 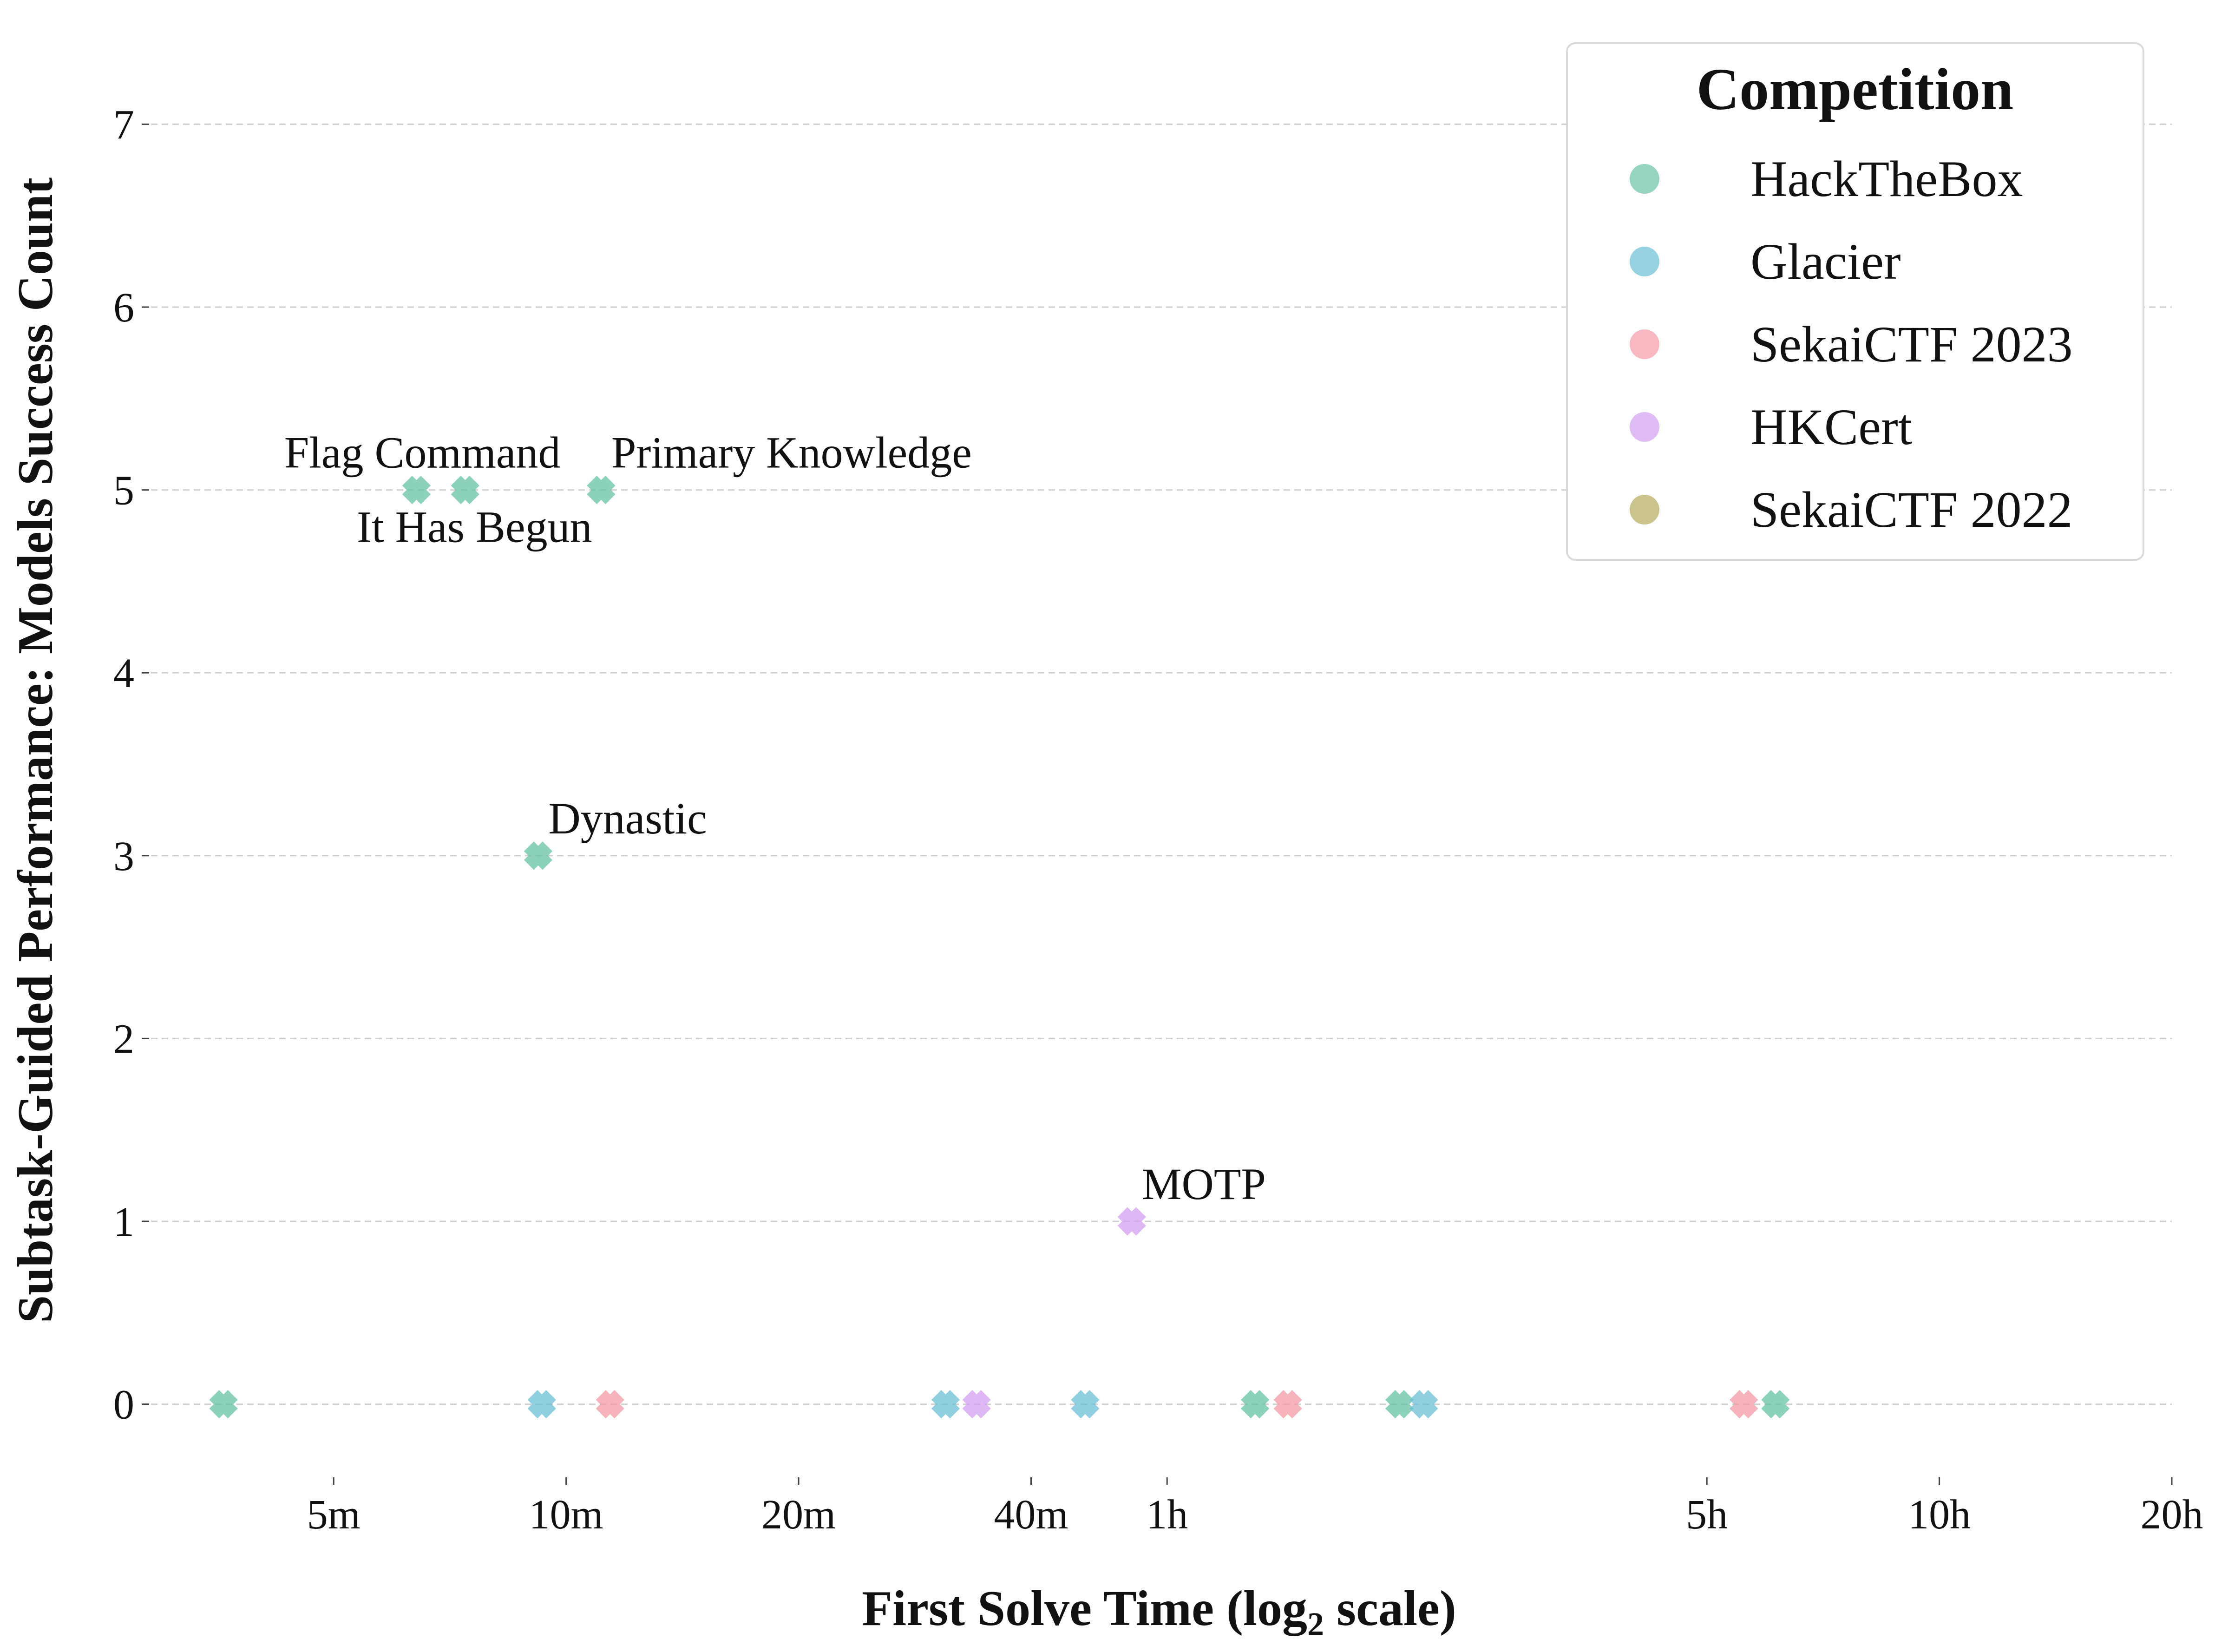 What do you see at coordinates (124, 1039) in the screenshot?
I see `y-tick-label: 2` at bounding box center [124, 1039].